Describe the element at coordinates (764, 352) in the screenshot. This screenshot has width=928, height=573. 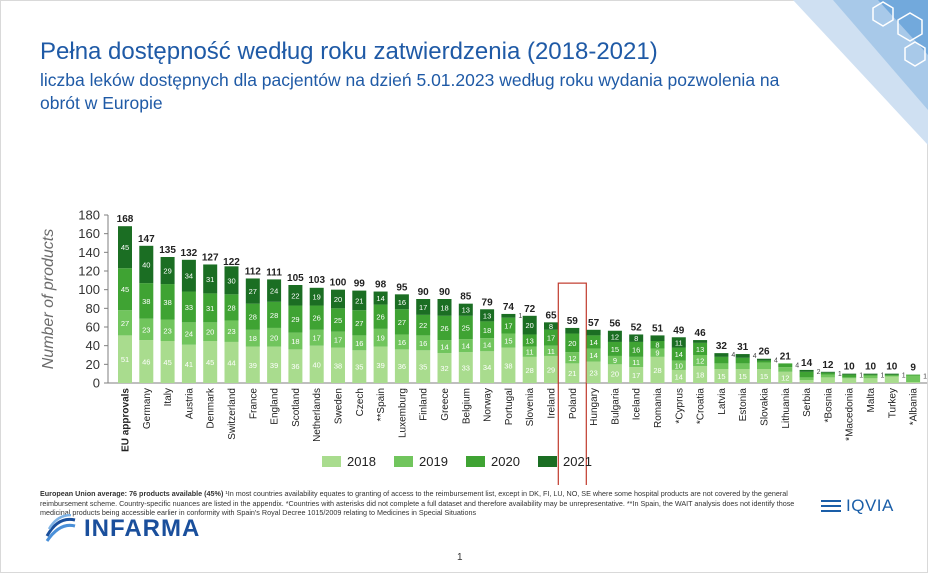
I see `bar-total-label: 26` at that location.